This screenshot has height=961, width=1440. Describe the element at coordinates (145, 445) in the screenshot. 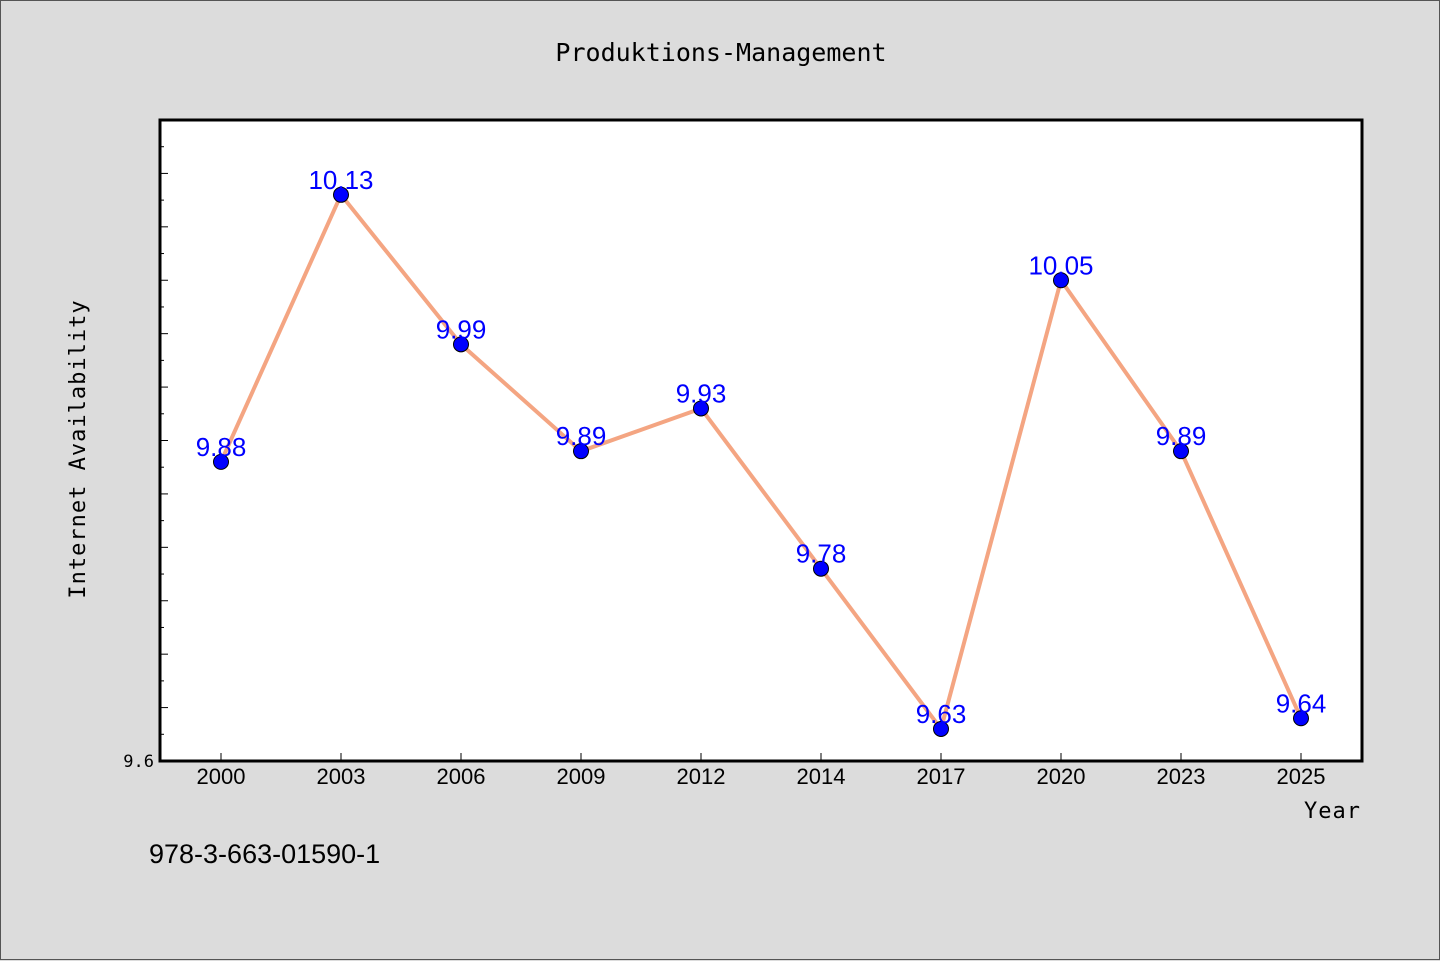

I see `y-axis-ticks: 9.6` at that location.